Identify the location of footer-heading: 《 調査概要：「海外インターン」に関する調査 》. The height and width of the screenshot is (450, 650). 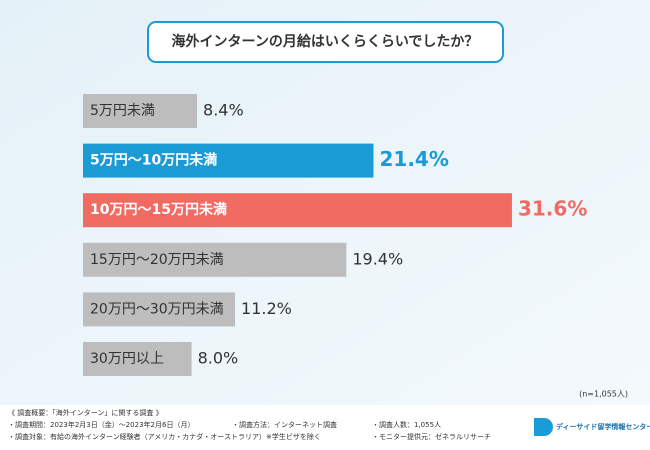
(85, 412).